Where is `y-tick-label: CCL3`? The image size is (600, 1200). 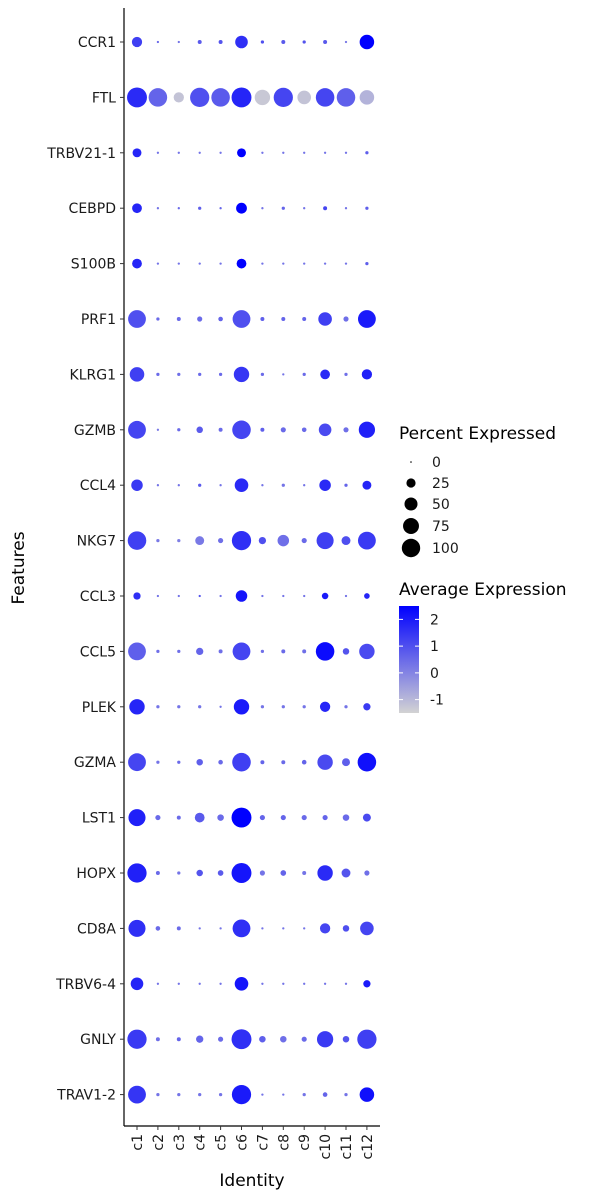
y-tick-label: CCL3 is located at coordinates (98, 597).